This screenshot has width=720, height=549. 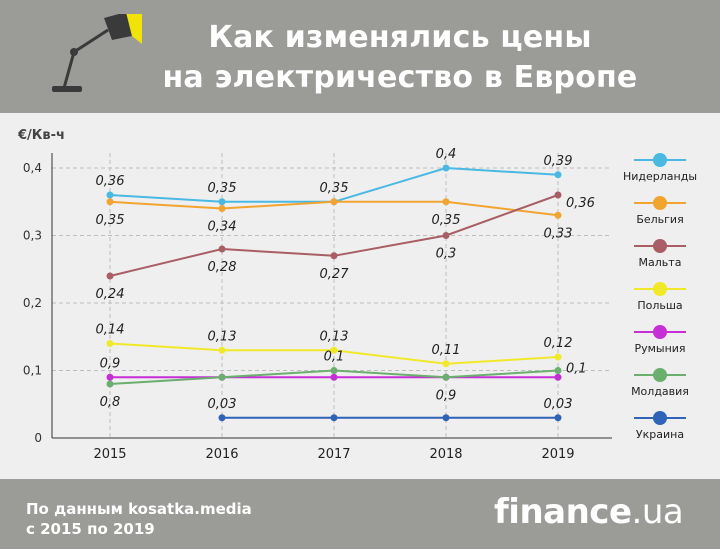 I want to click on data-label: 0,24, so click(x=110, y=294).